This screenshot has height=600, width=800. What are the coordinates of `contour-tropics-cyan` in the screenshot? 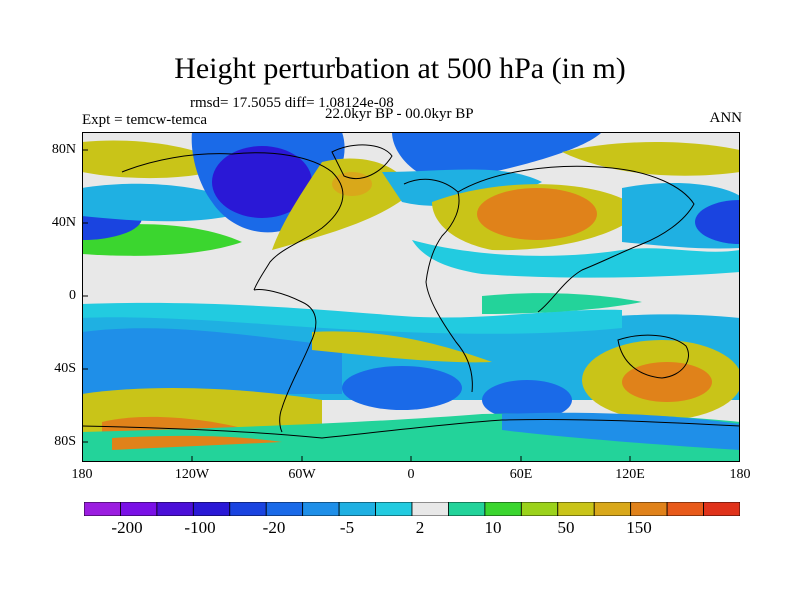 It's located at (352, 318).